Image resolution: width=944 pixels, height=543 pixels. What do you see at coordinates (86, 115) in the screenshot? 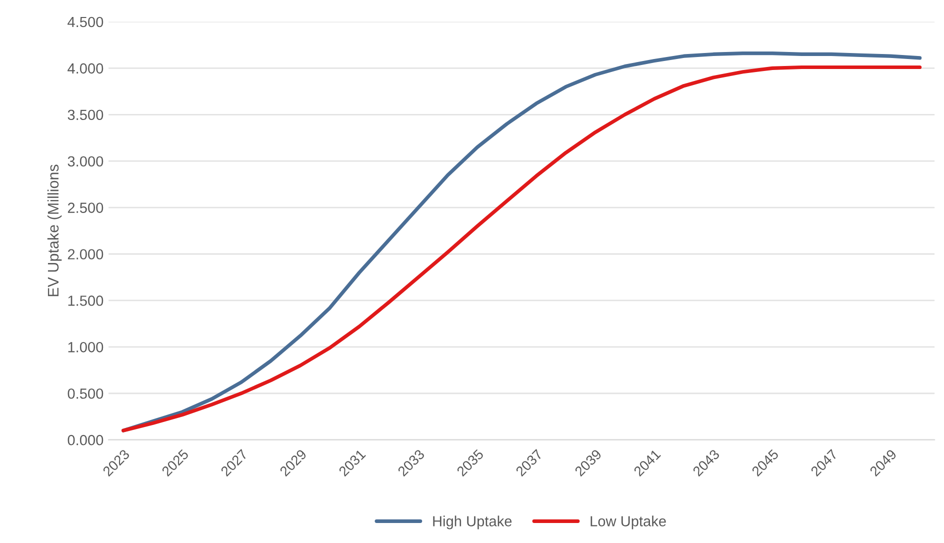
I see `y-tick-label: 3.500` at bounding box center [86, 115].